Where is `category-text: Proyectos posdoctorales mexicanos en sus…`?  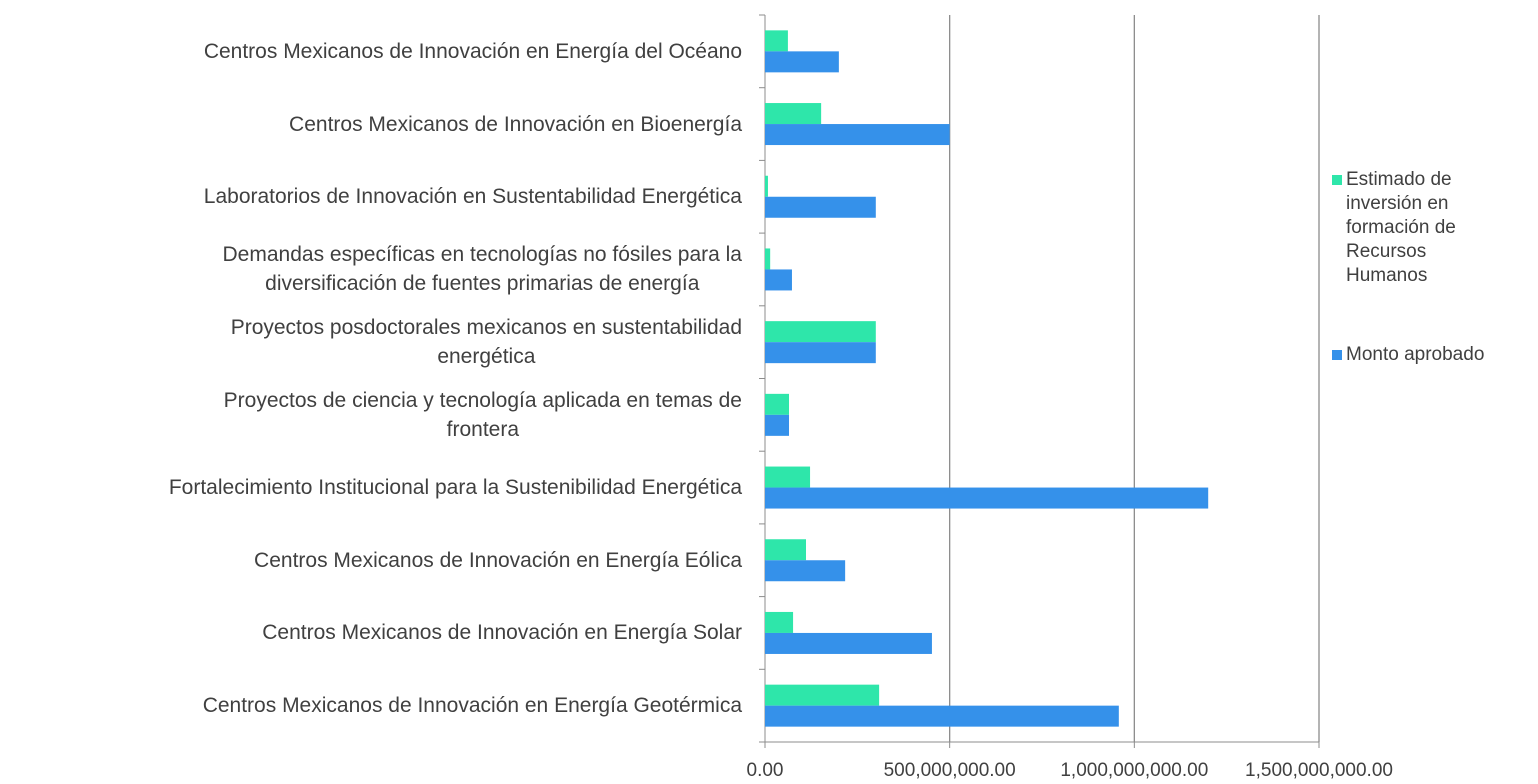
category-text: Proyectos posdoctorales mexicanos en sus… is located at coordinates (486, 342).